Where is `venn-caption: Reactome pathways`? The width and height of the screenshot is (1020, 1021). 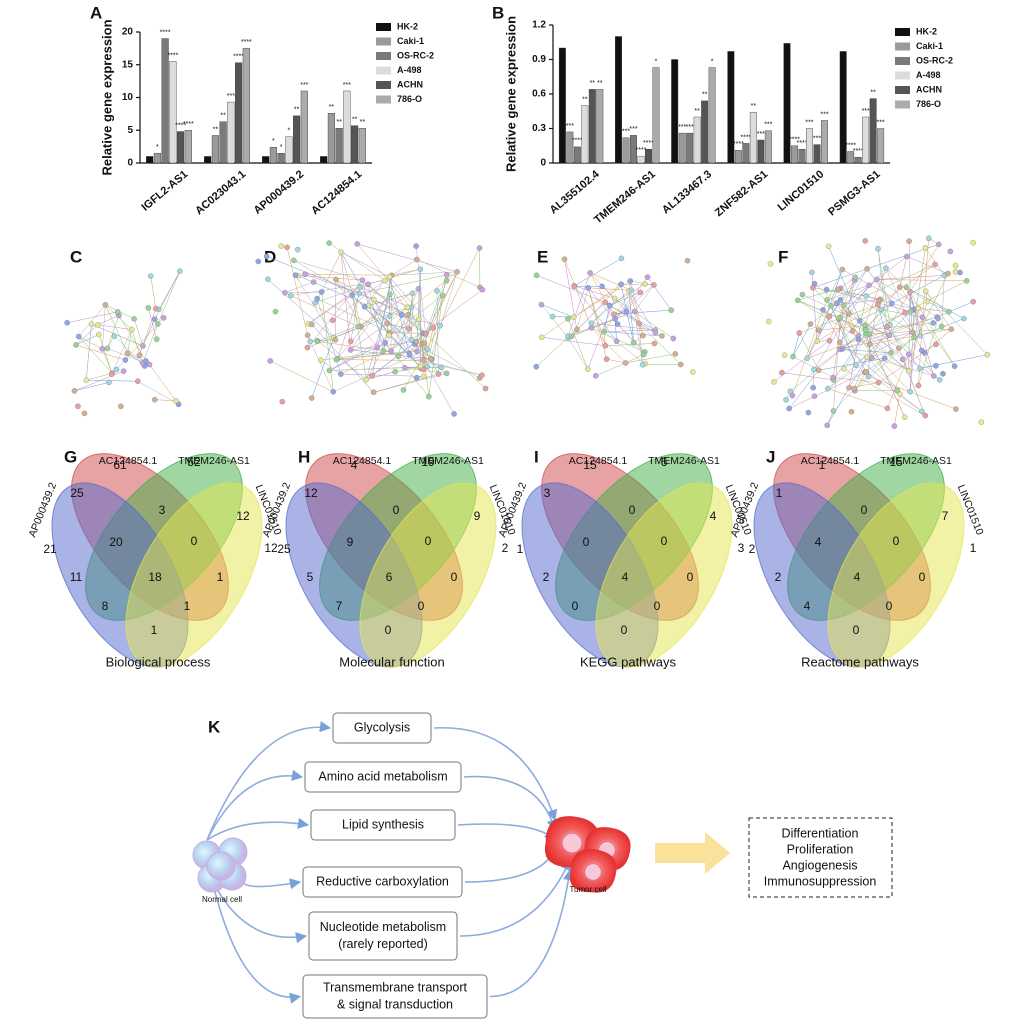
venn-caption: Reactome pathways is located at coordinates (860, 661).